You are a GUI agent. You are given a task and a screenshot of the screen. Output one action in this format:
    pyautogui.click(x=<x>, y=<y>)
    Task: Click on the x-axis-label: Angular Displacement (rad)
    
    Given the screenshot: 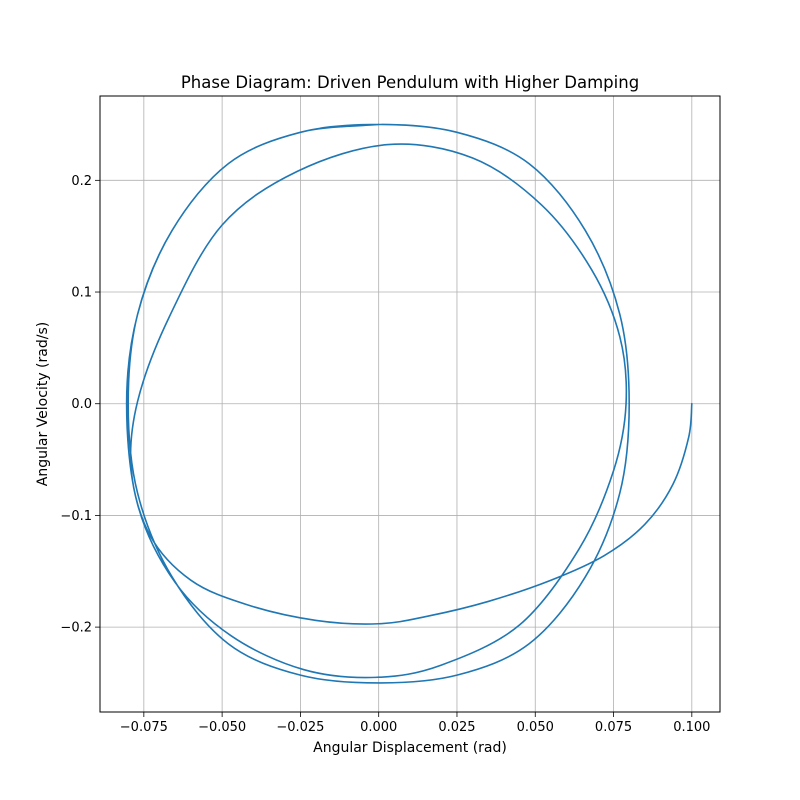 What is the action you would take?
    pyautogui.click(x=410, y=748)
    